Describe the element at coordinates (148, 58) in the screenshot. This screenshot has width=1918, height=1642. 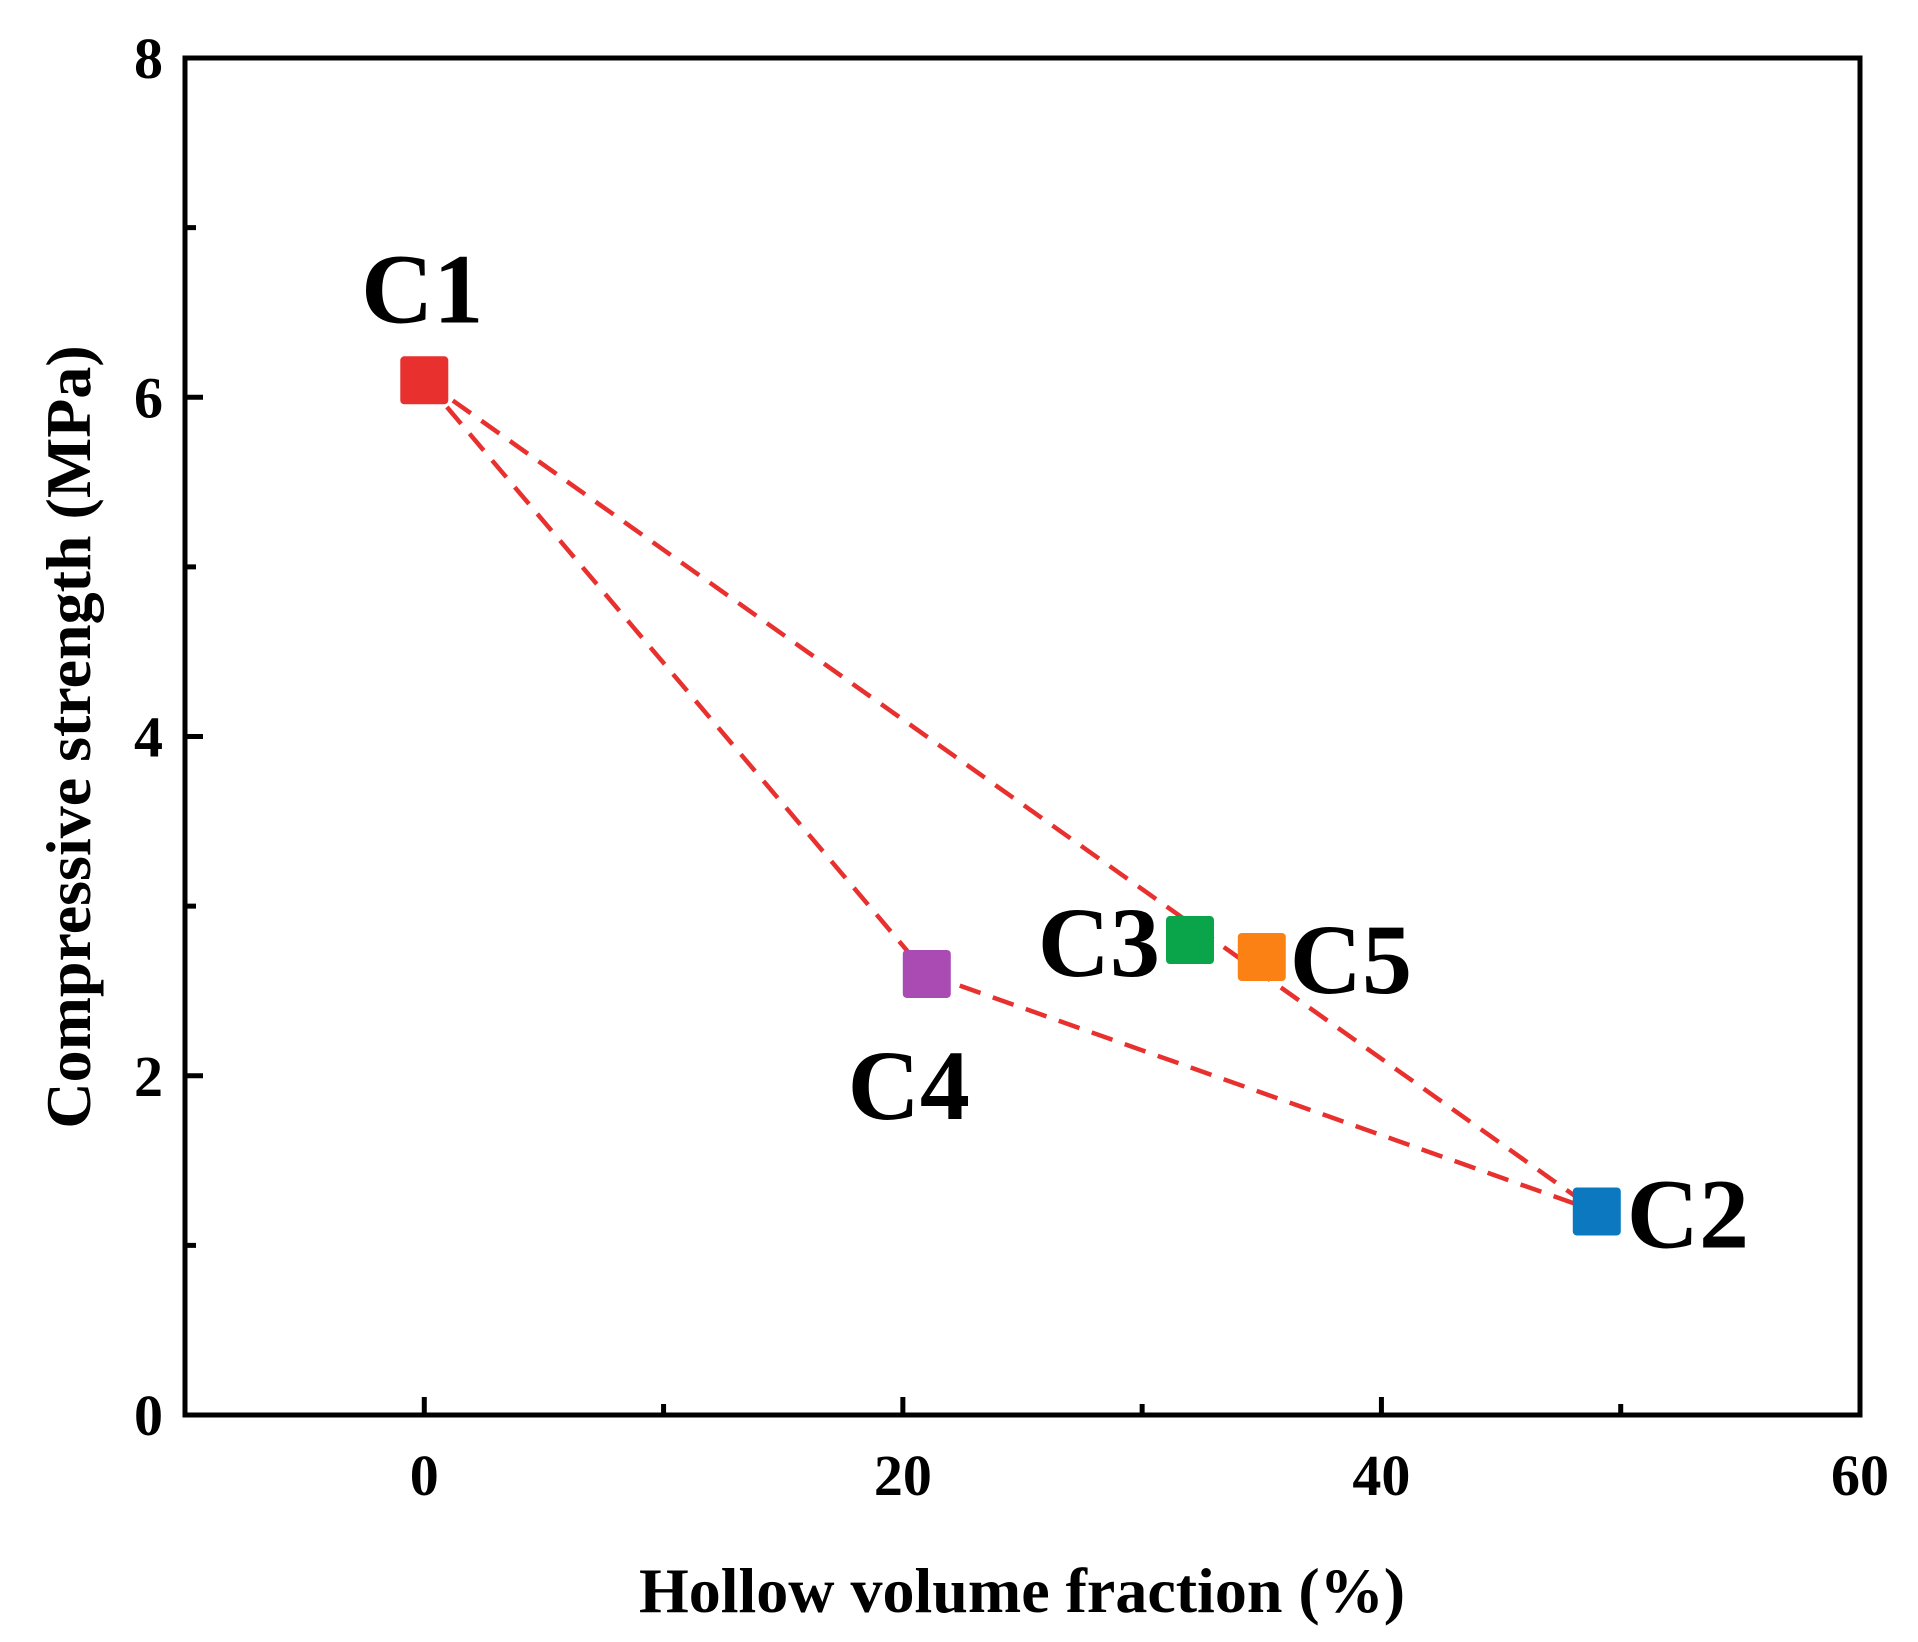
I see `y-tick-label-8: 8` at that location.